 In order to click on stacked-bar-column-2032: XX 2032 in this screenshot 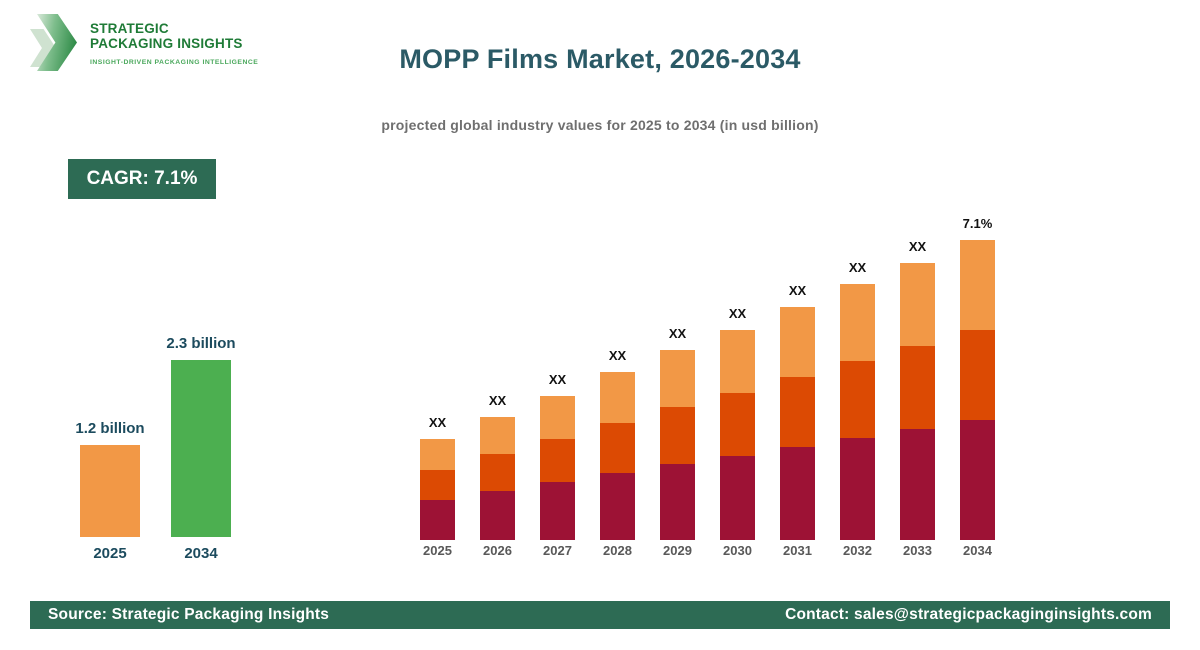, I will do `click(857, 409)`.